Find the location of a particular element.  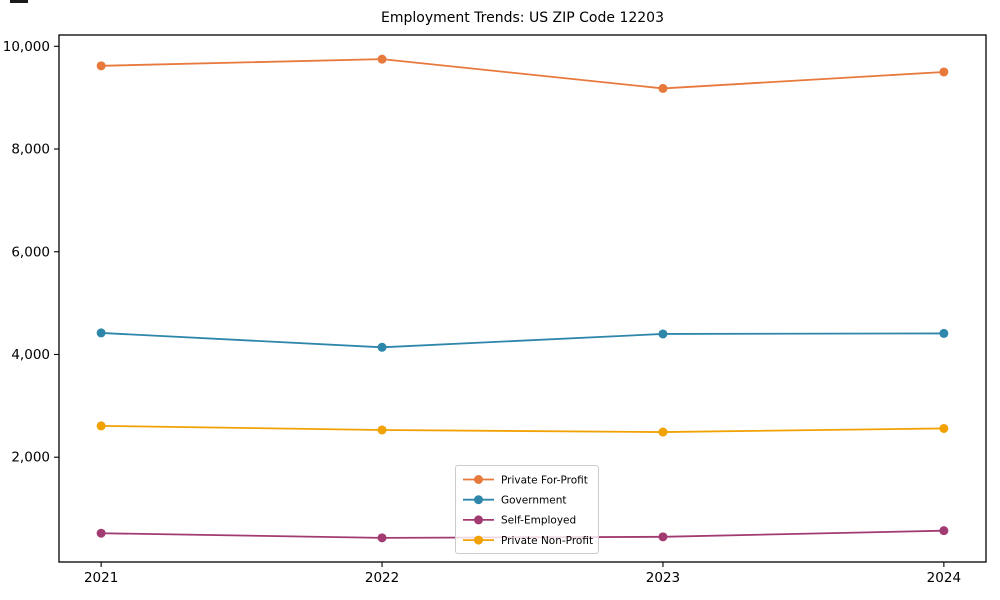

series-line-private-non-profit is located at coordinates (522, 428).